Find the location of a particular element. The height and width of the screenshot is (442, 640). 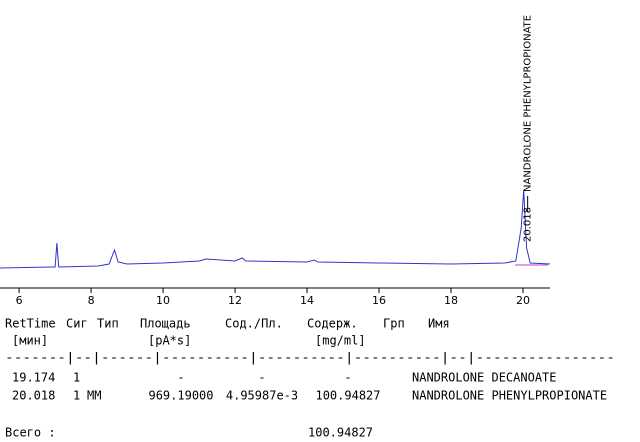

column-header: Тип is located at coordinates (108, 324).